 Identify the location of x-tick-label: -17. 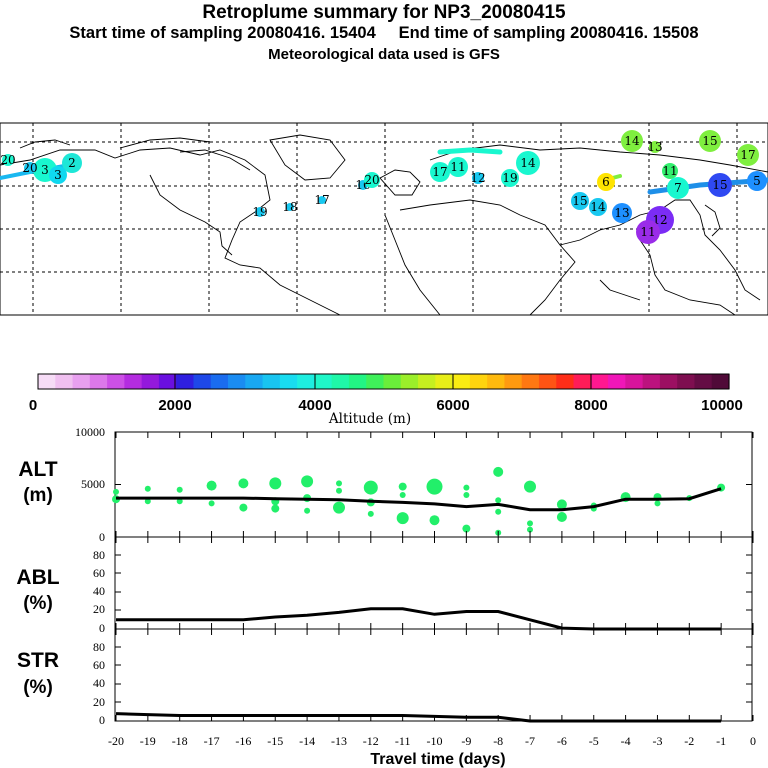
(212, 741).